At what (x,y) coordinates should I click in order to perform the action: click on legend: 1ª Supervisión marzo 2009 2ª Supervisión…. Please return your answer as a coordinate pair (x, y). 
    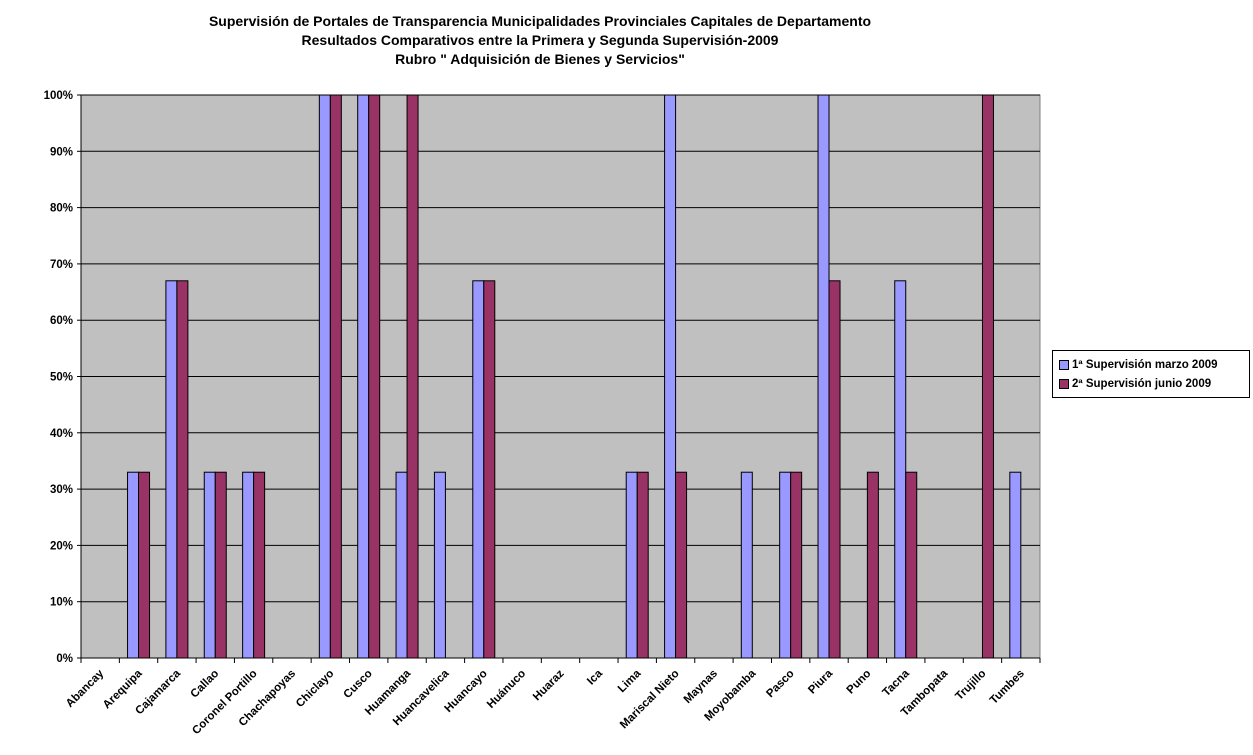
    Looking at the image, I should click on (1151, 374).